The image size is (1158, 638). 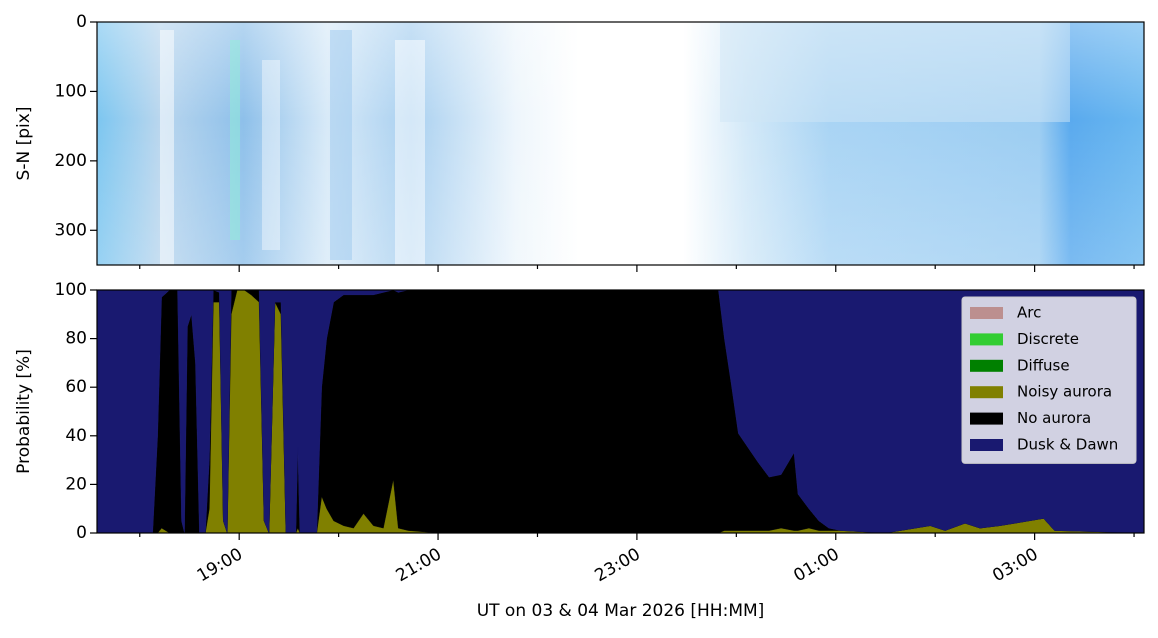 I want to click on legend-label: Noisy aurora, so click(x=1064, y=392).